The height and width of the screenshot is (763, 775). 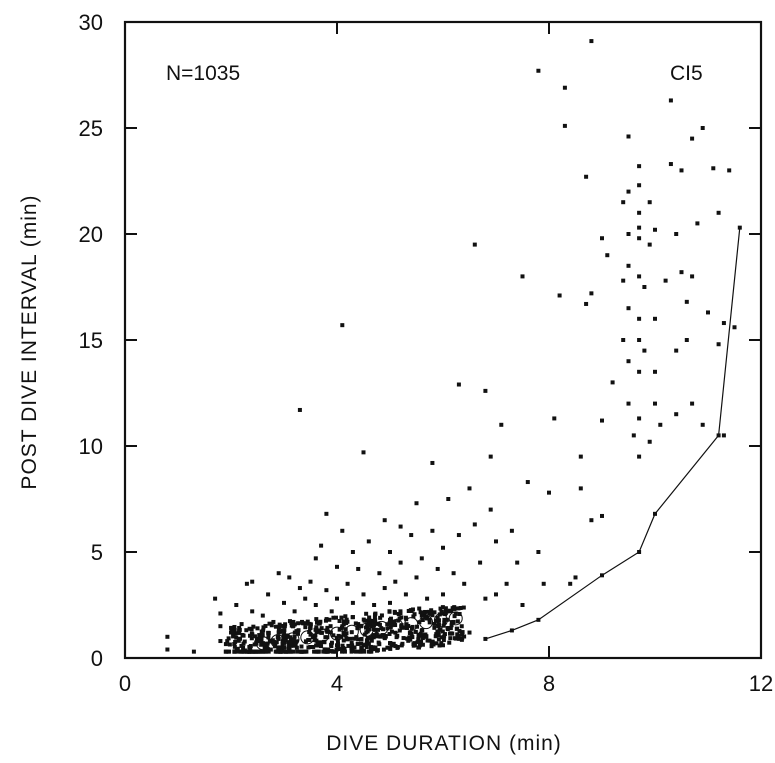 What do you see at coordinates (91, 22) in the screenshot?
I see `y-tick-label: 30` at bounding box center [91, 22].